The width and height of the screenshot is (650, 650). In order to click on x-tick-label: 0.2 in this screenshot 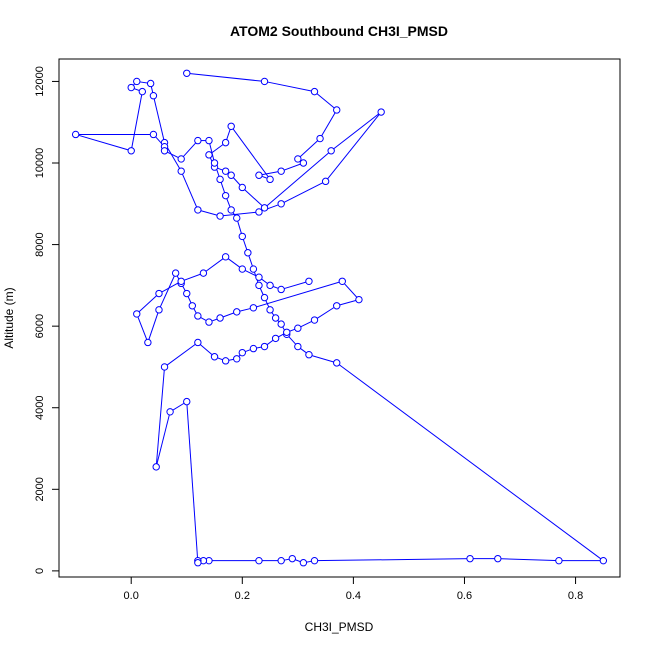, I will do `click(242, 596)`.